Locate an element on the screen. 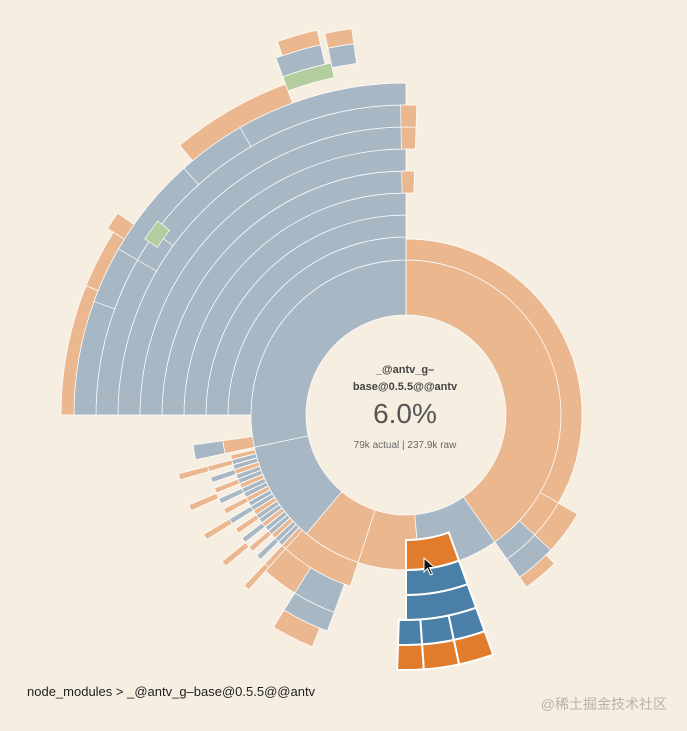  segment-highlight-directory is located at coordinates (410, 632).